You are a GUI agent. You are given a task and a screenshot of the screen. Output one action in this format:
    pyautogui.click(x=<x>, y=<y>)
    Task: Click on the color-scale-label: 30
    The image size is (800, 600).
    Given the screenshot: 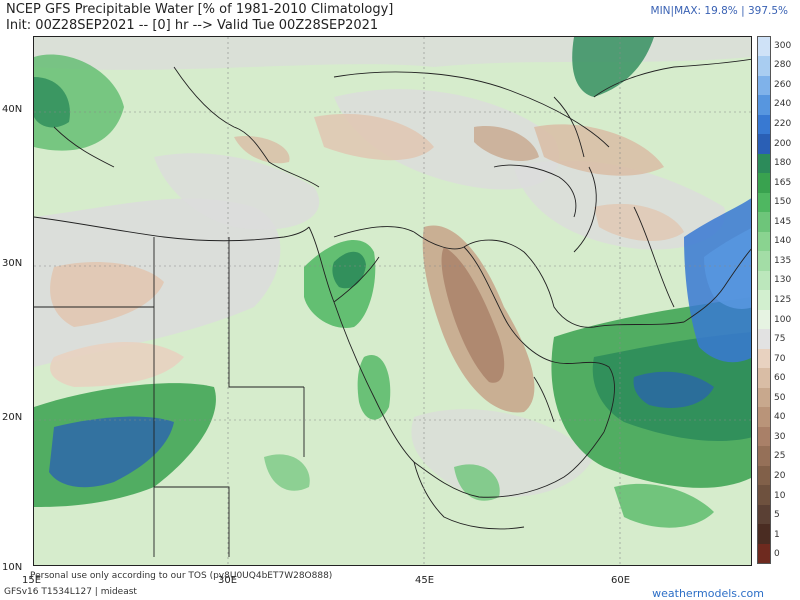 What is the action you would take?
    pyautogui.click(x=780, y=436)
    